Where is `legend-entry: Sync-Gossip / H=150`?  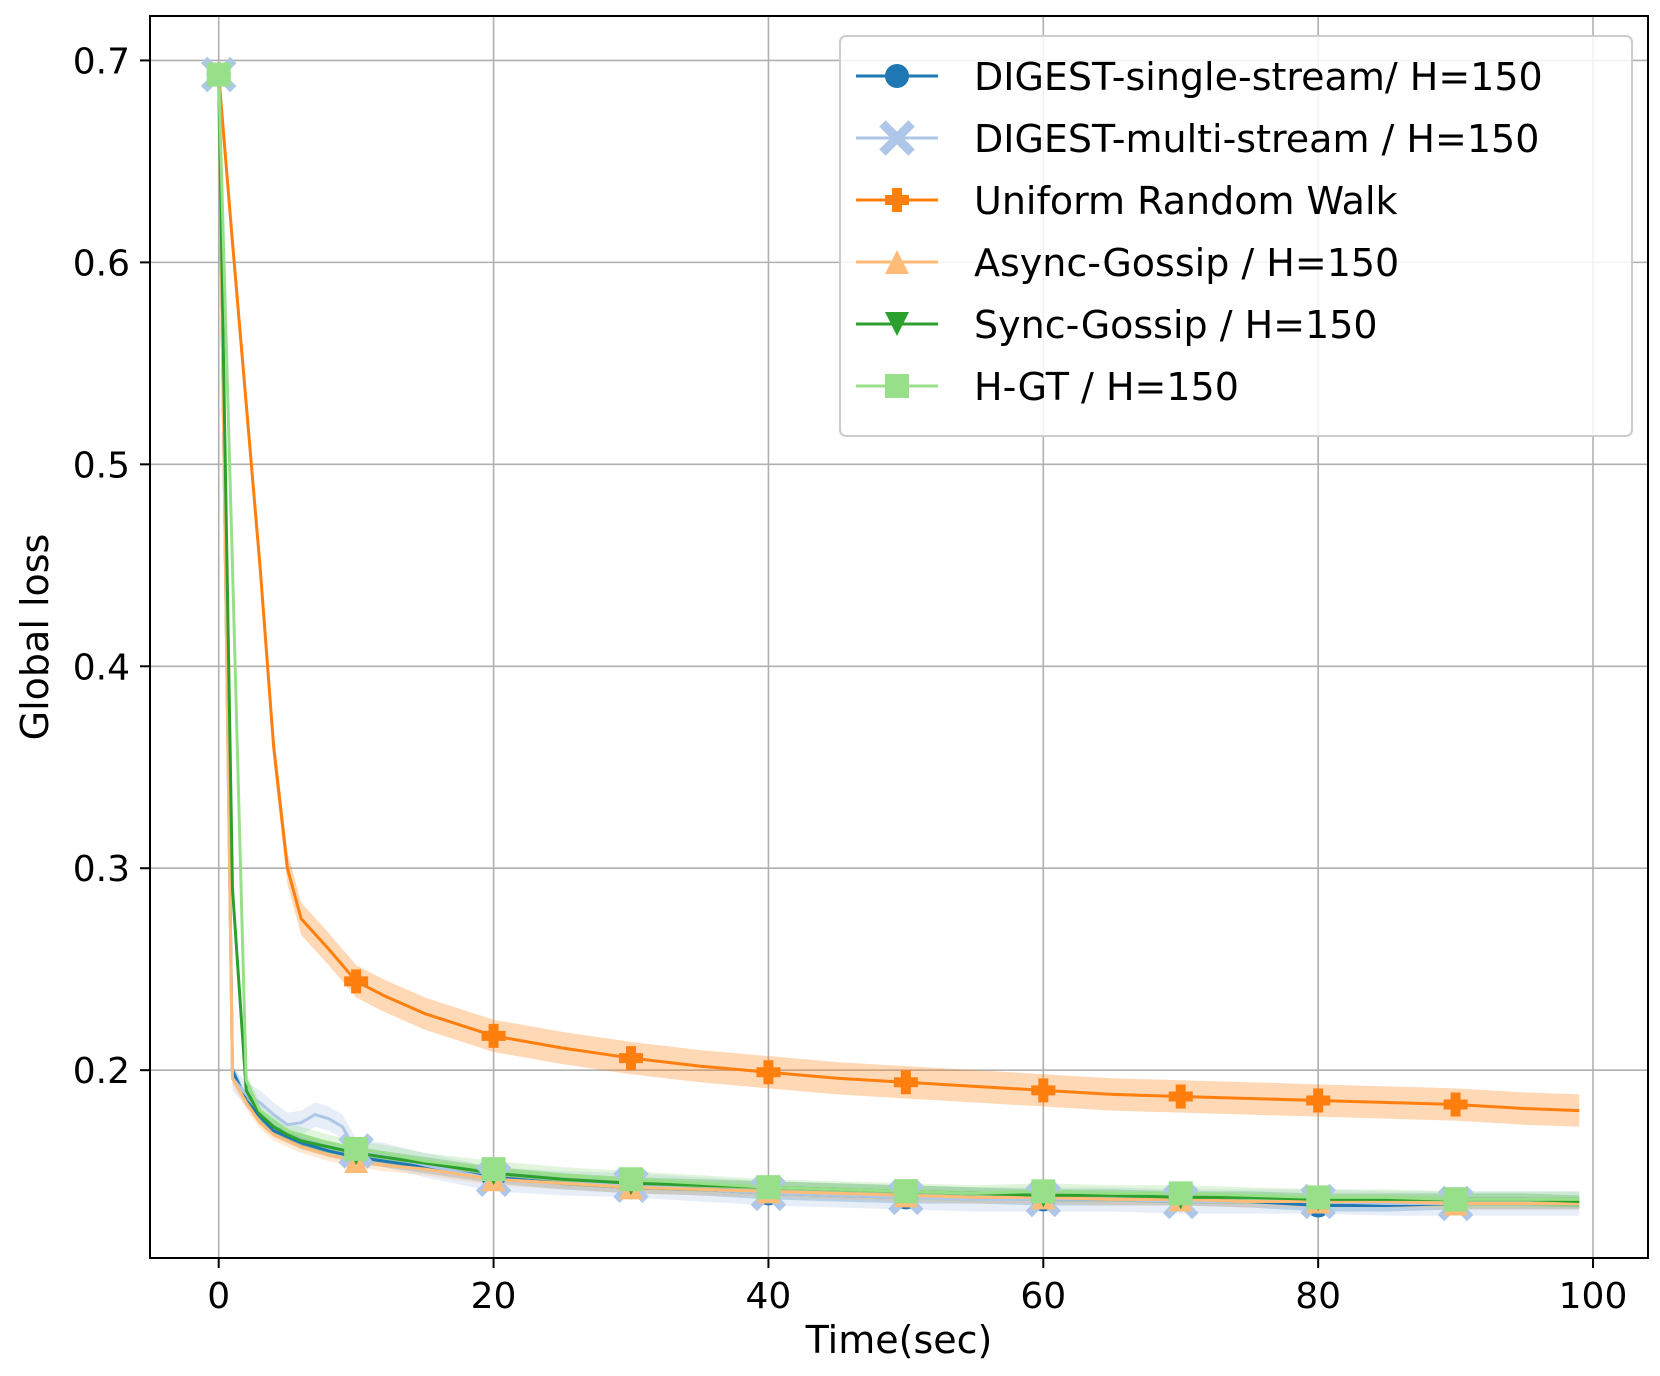 legend-entry: Sync-Gossip / H=150 is located at coordinates (1117, 325).